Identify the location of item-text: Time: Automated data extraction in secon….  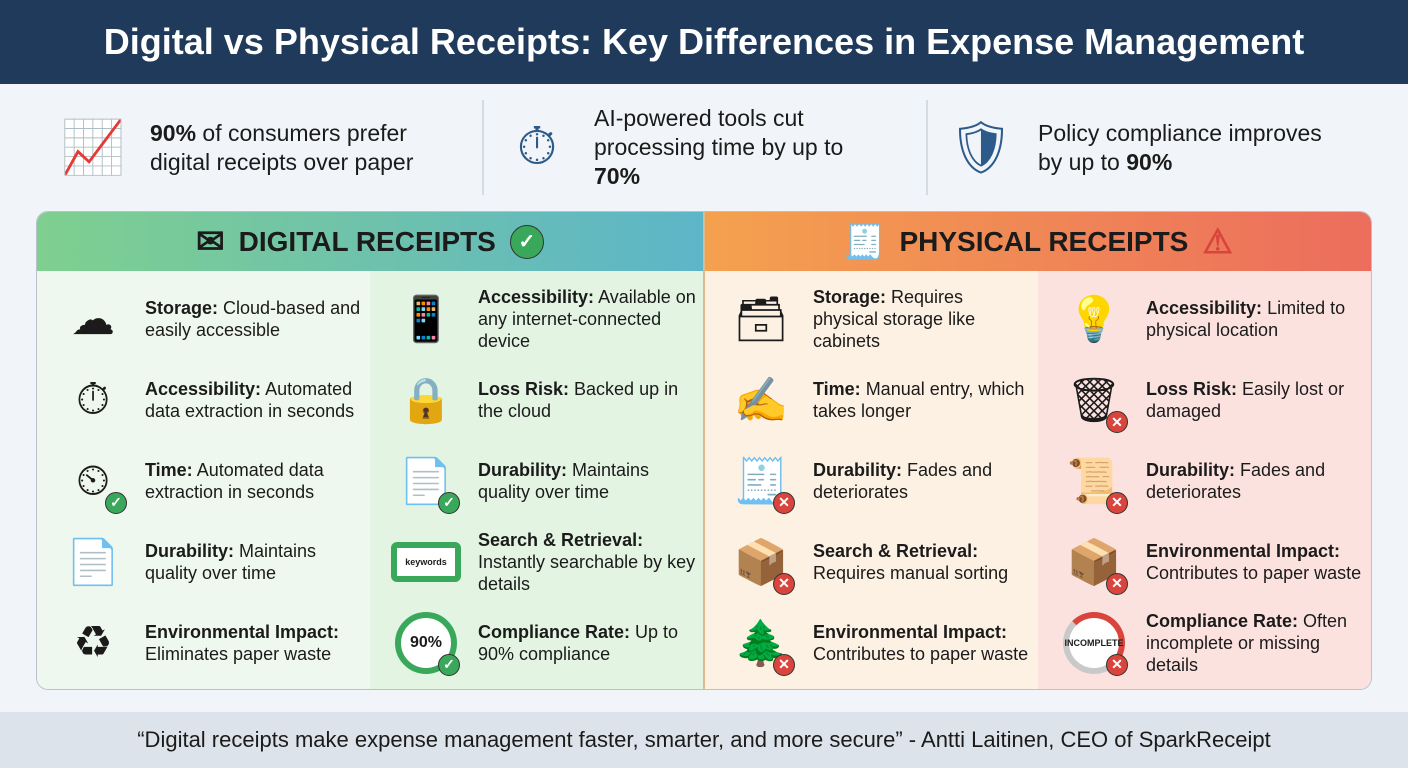
(254, 481).